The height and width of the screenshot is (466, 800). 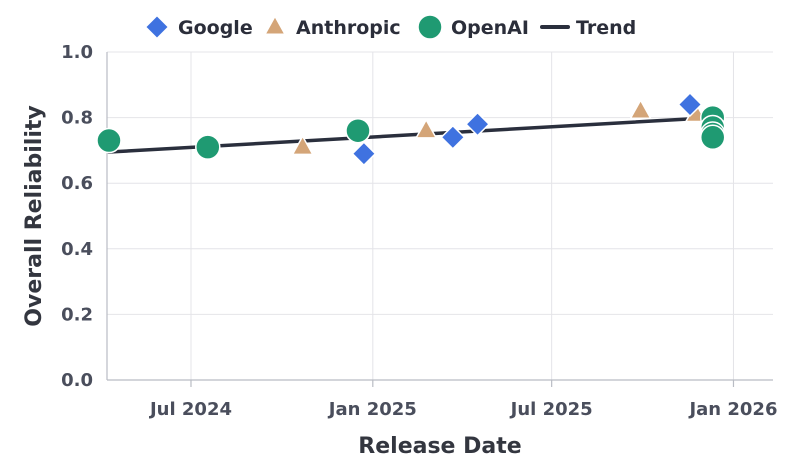 What do you see at coordinates (490, 28) in the screenshot?
I see `legend-label-openai: OpenAI` at bounding box center [490, 28].